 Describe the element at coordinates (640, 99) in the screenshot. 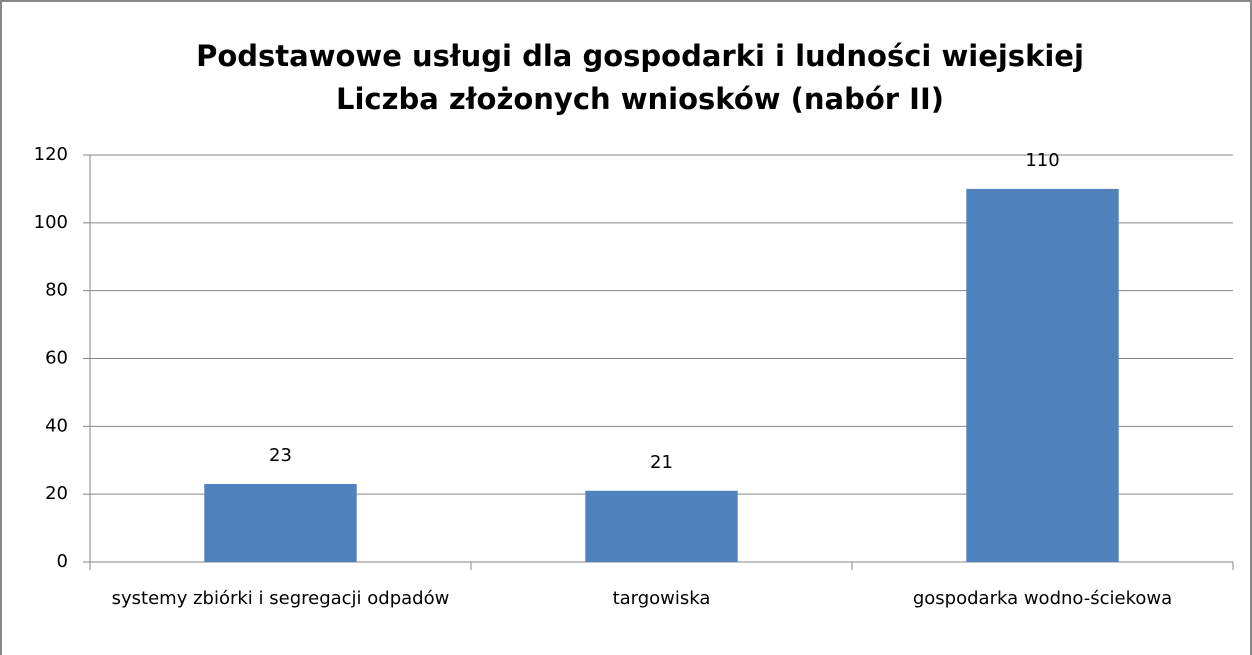

I see `chart-subtitle: Liczba złożonych wniosków (nabór II)` at that location.